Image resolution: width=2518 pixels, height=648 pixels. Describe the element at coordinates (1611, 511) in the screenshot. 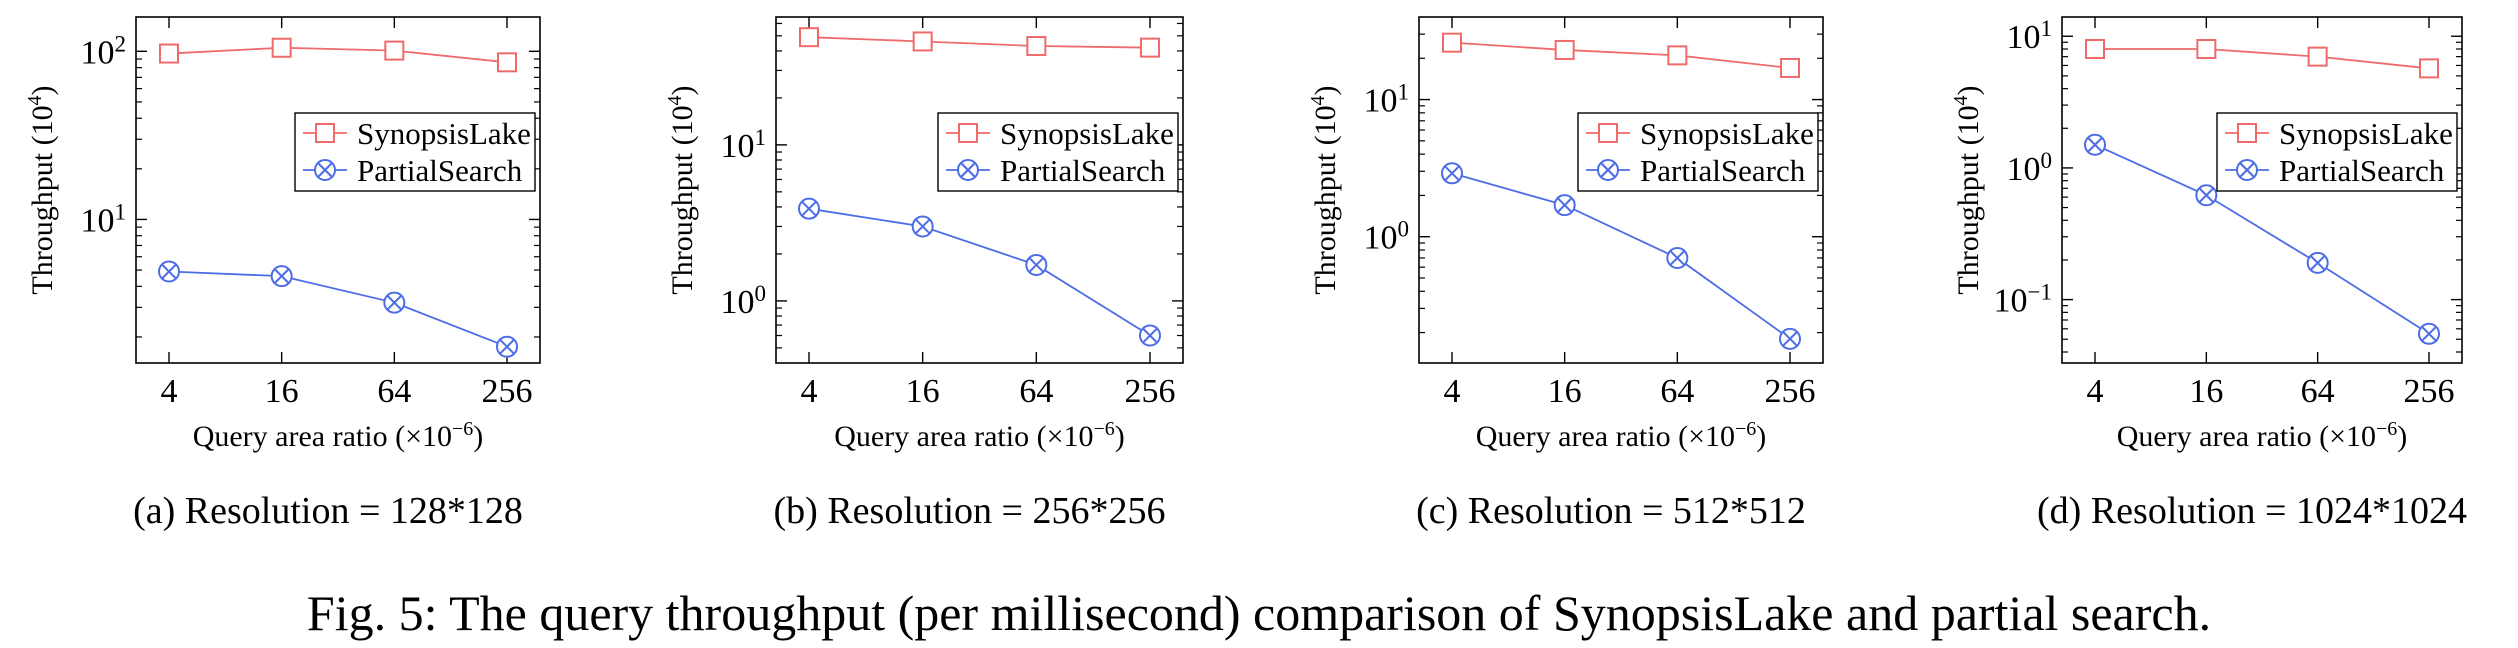

I see `subfigure-caption: (c) Resolution = 512*512` at that location.